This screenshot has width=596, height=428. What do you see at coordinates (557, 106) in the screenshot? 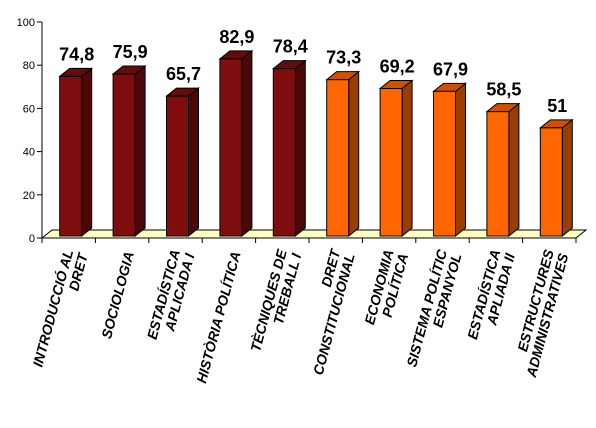
I see `data-label: 51` at bounding box center [557, 106].